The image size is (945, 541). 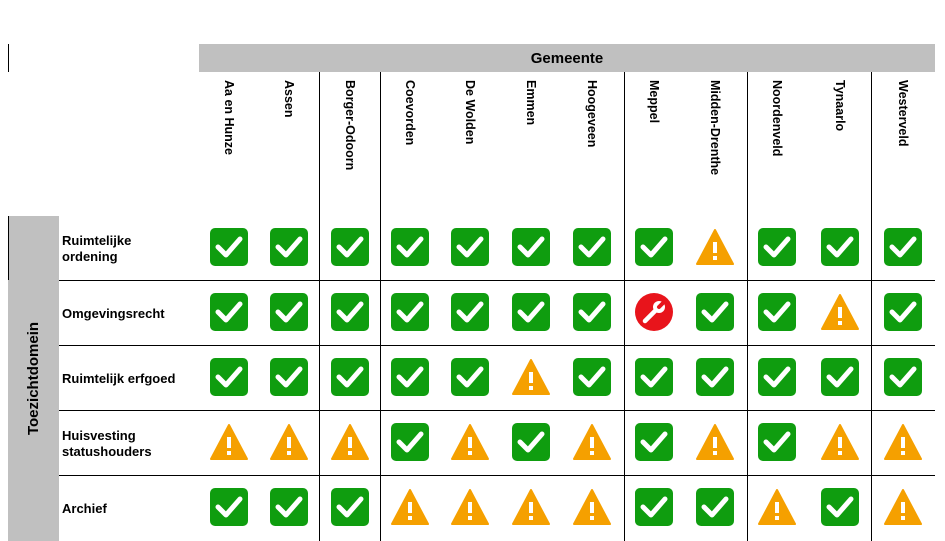 What do you see at coordinates (715, 128) in the screenshot?
I see `column-header-label: Midden-Drenthe` at bounding box center [715, 128].